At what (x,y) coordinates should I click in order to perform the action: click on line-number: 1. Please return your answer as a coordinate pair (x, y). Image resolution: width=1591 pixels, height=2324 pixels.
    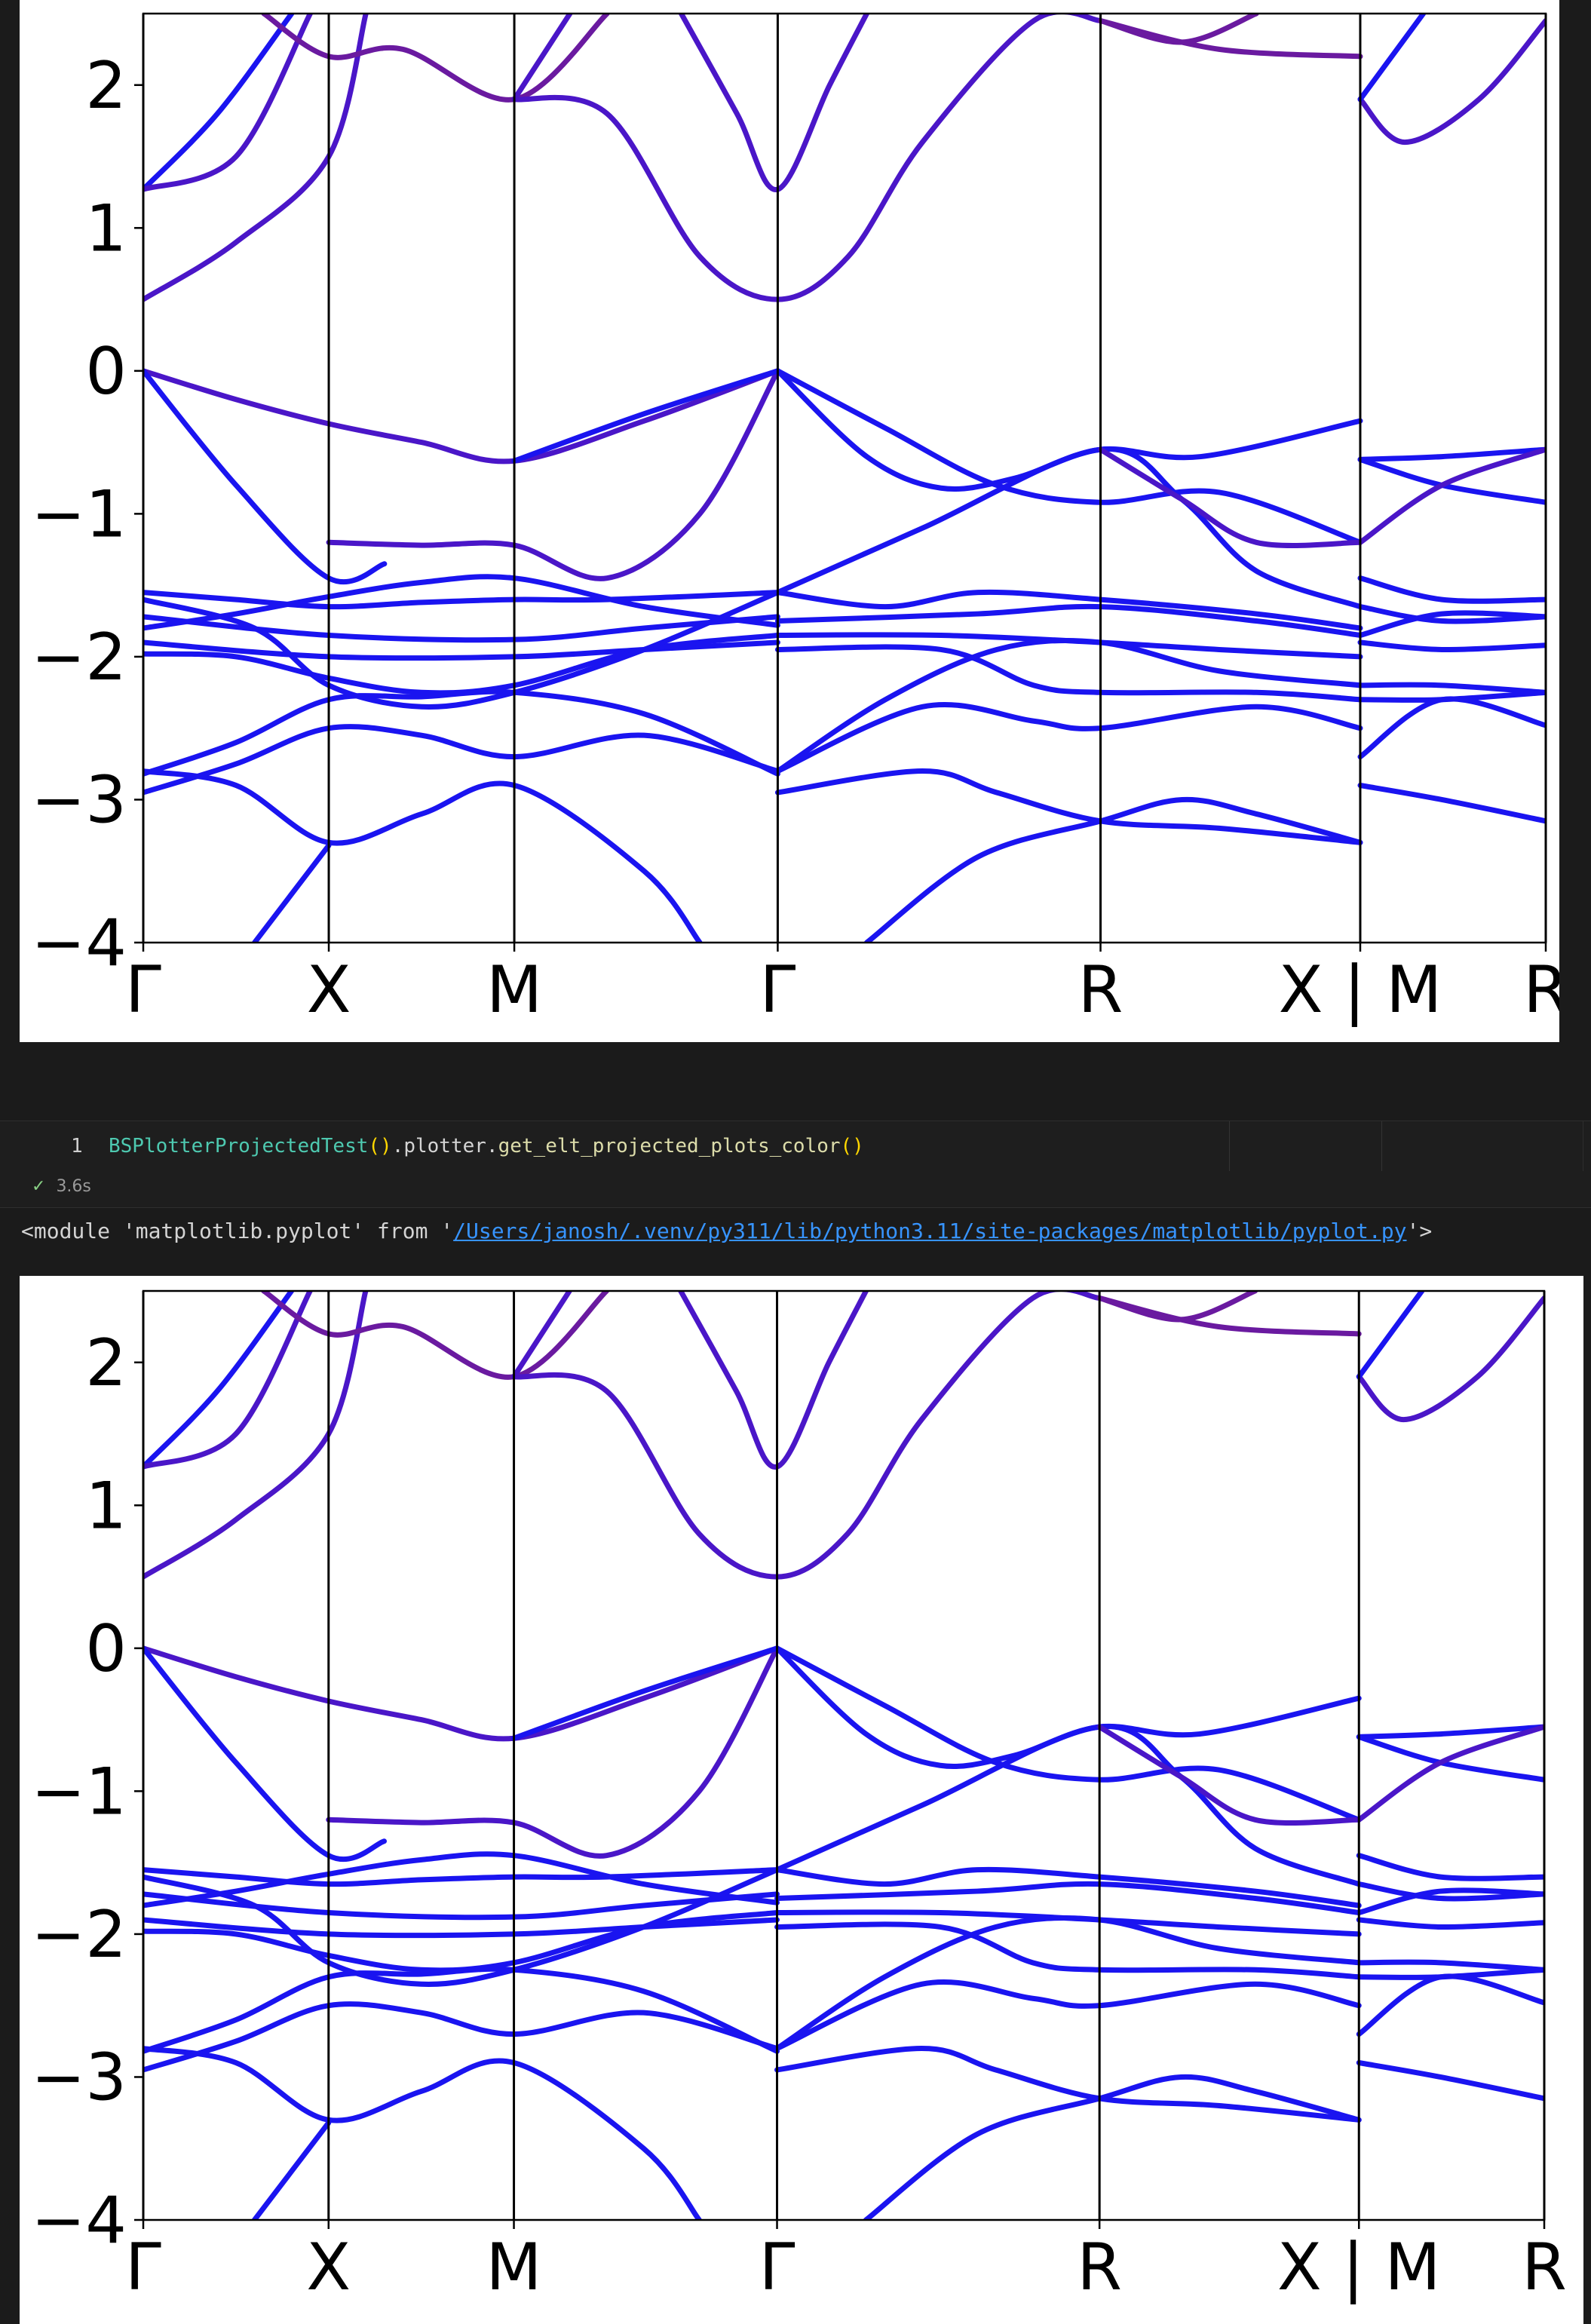
    Looking at the image, I should click on (77, 1146).